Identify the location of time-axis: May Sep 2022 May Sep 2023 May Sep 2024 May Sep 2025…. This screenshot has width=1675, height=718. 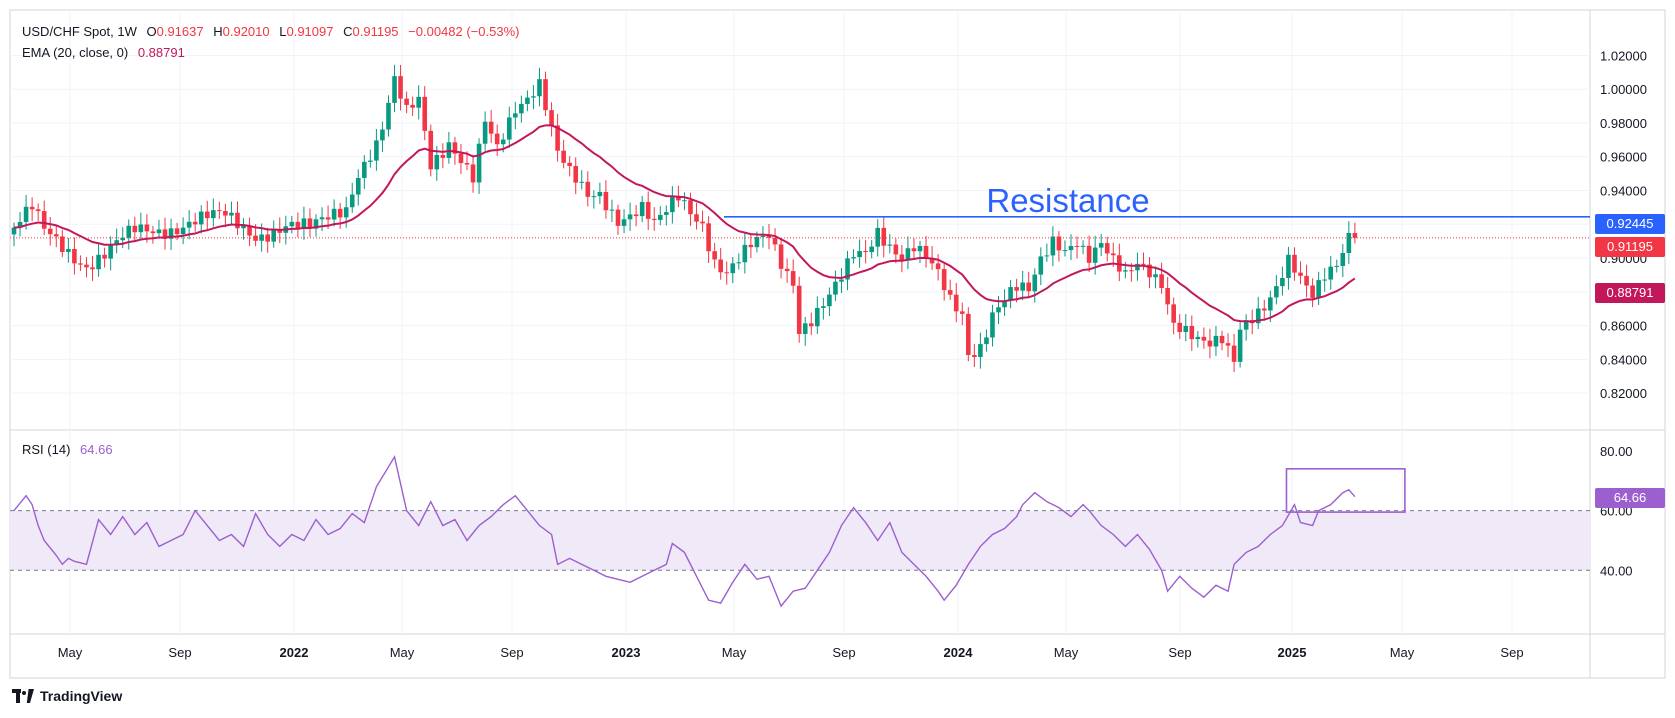
(791, 652).